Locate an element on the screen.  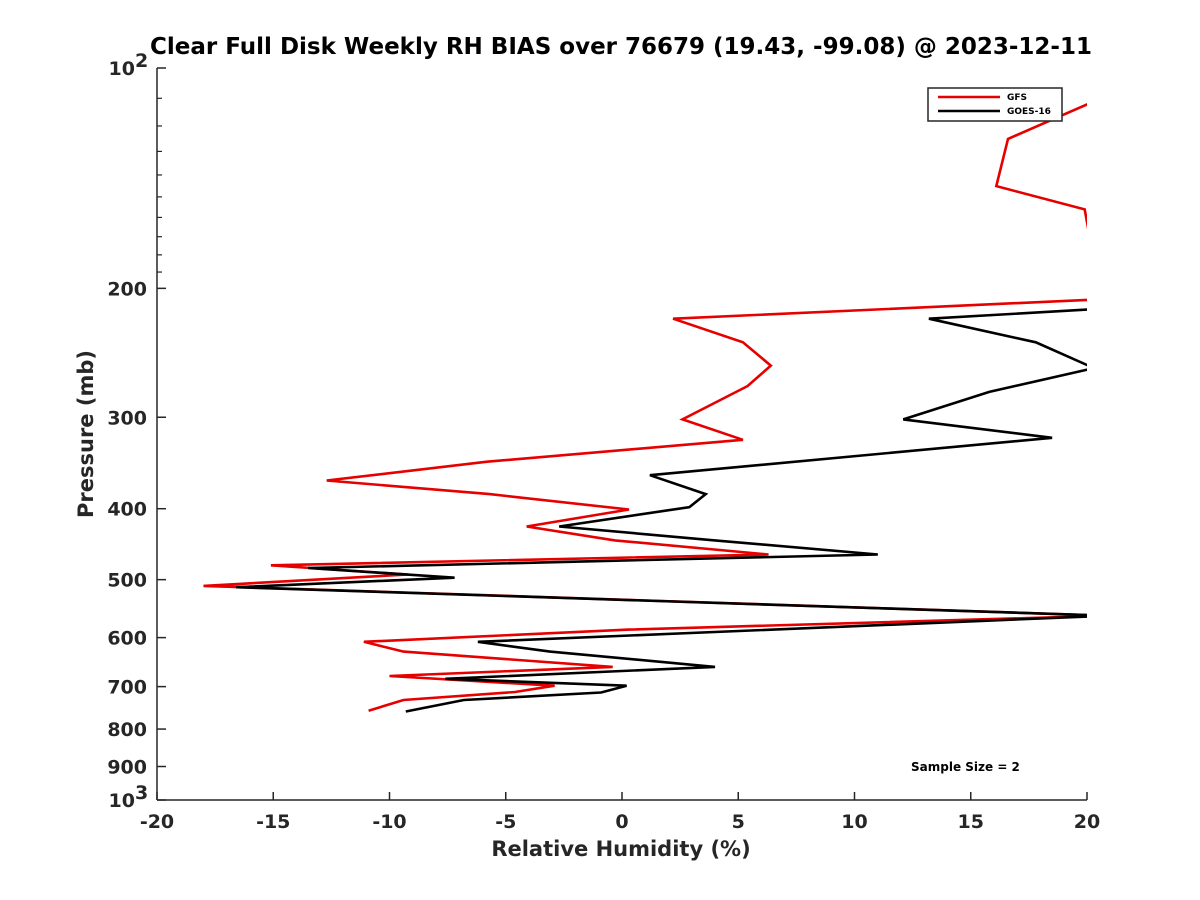
y-tick-exponent: 3 is located at coordinates (141, 793).